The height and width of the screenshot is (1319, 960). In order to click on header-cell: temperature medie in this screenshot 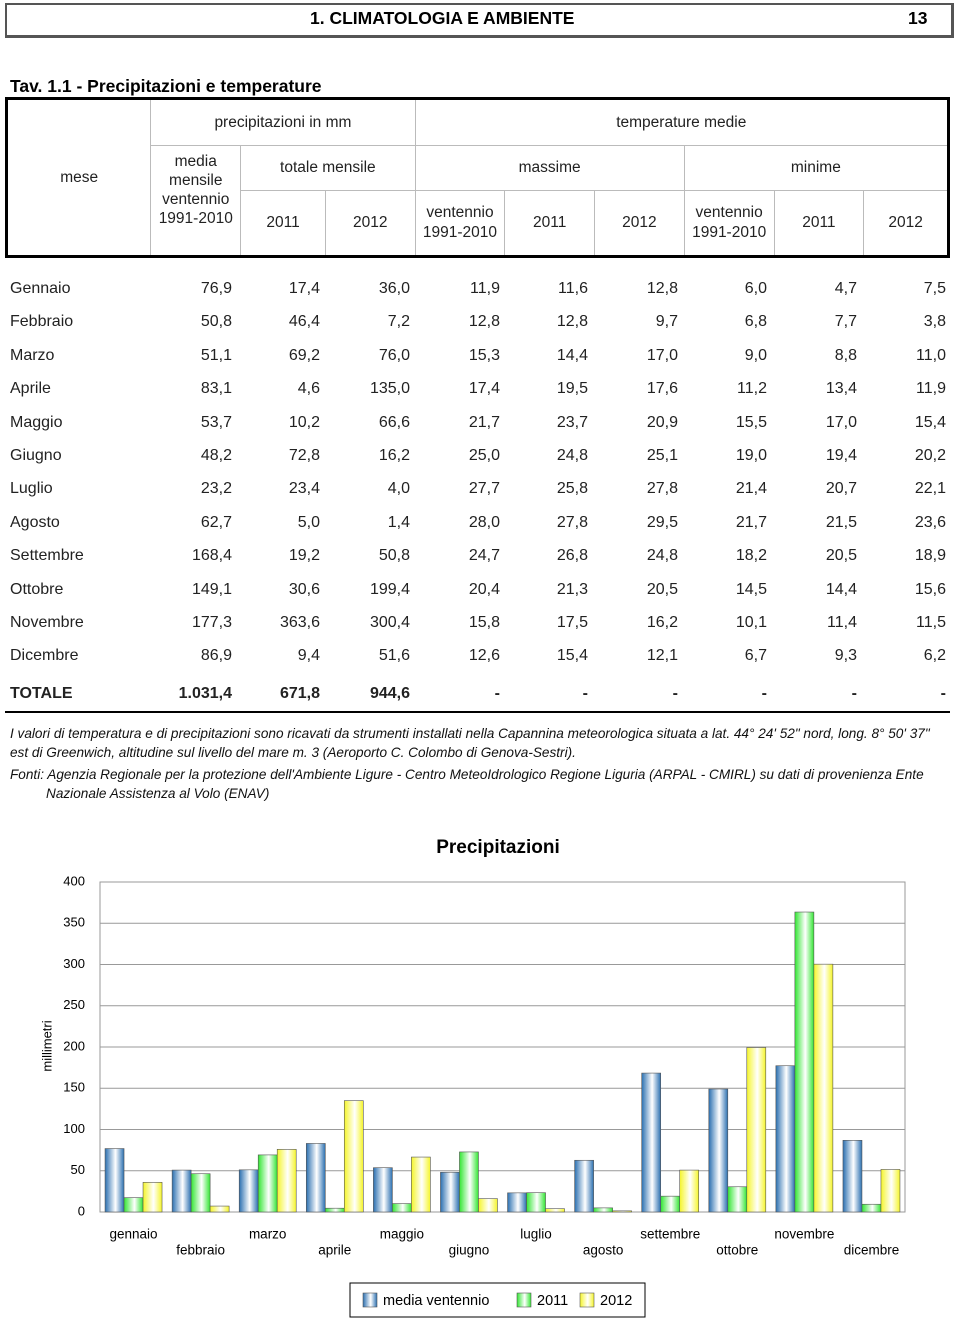, I will do `click(682, 122)`.